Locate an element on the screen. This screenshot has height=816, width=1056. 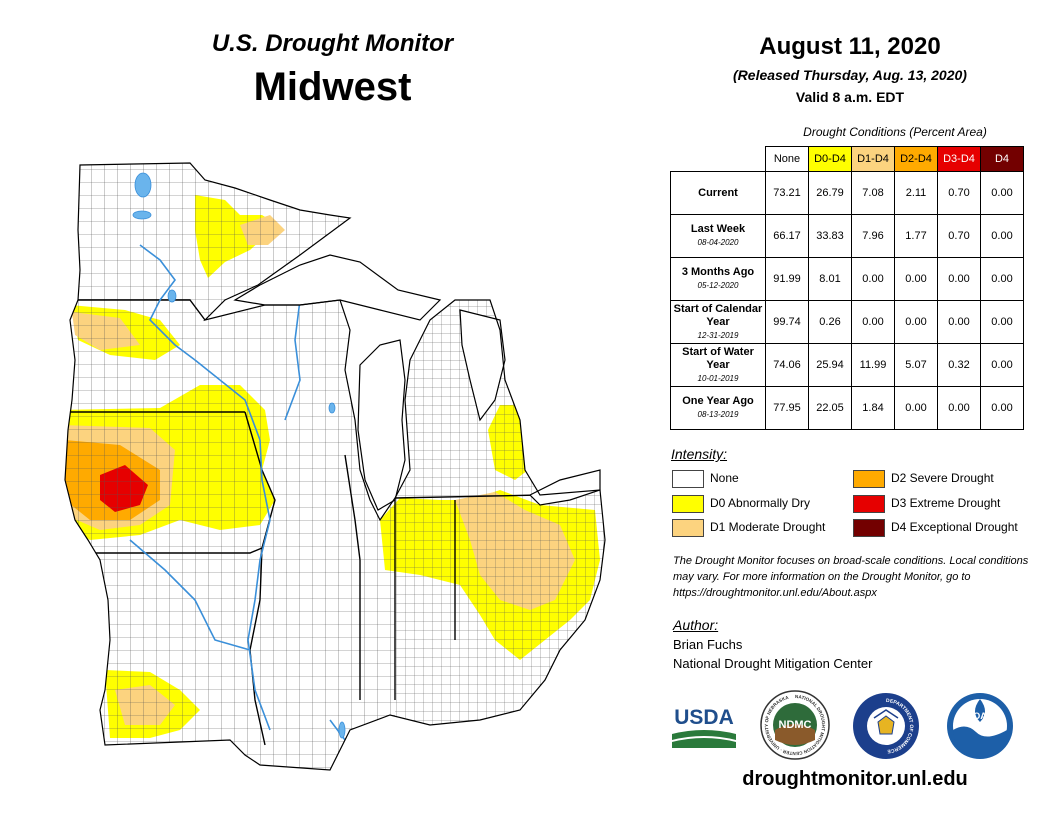
row-label-text: Last Week is located at coordinates (718, 229).